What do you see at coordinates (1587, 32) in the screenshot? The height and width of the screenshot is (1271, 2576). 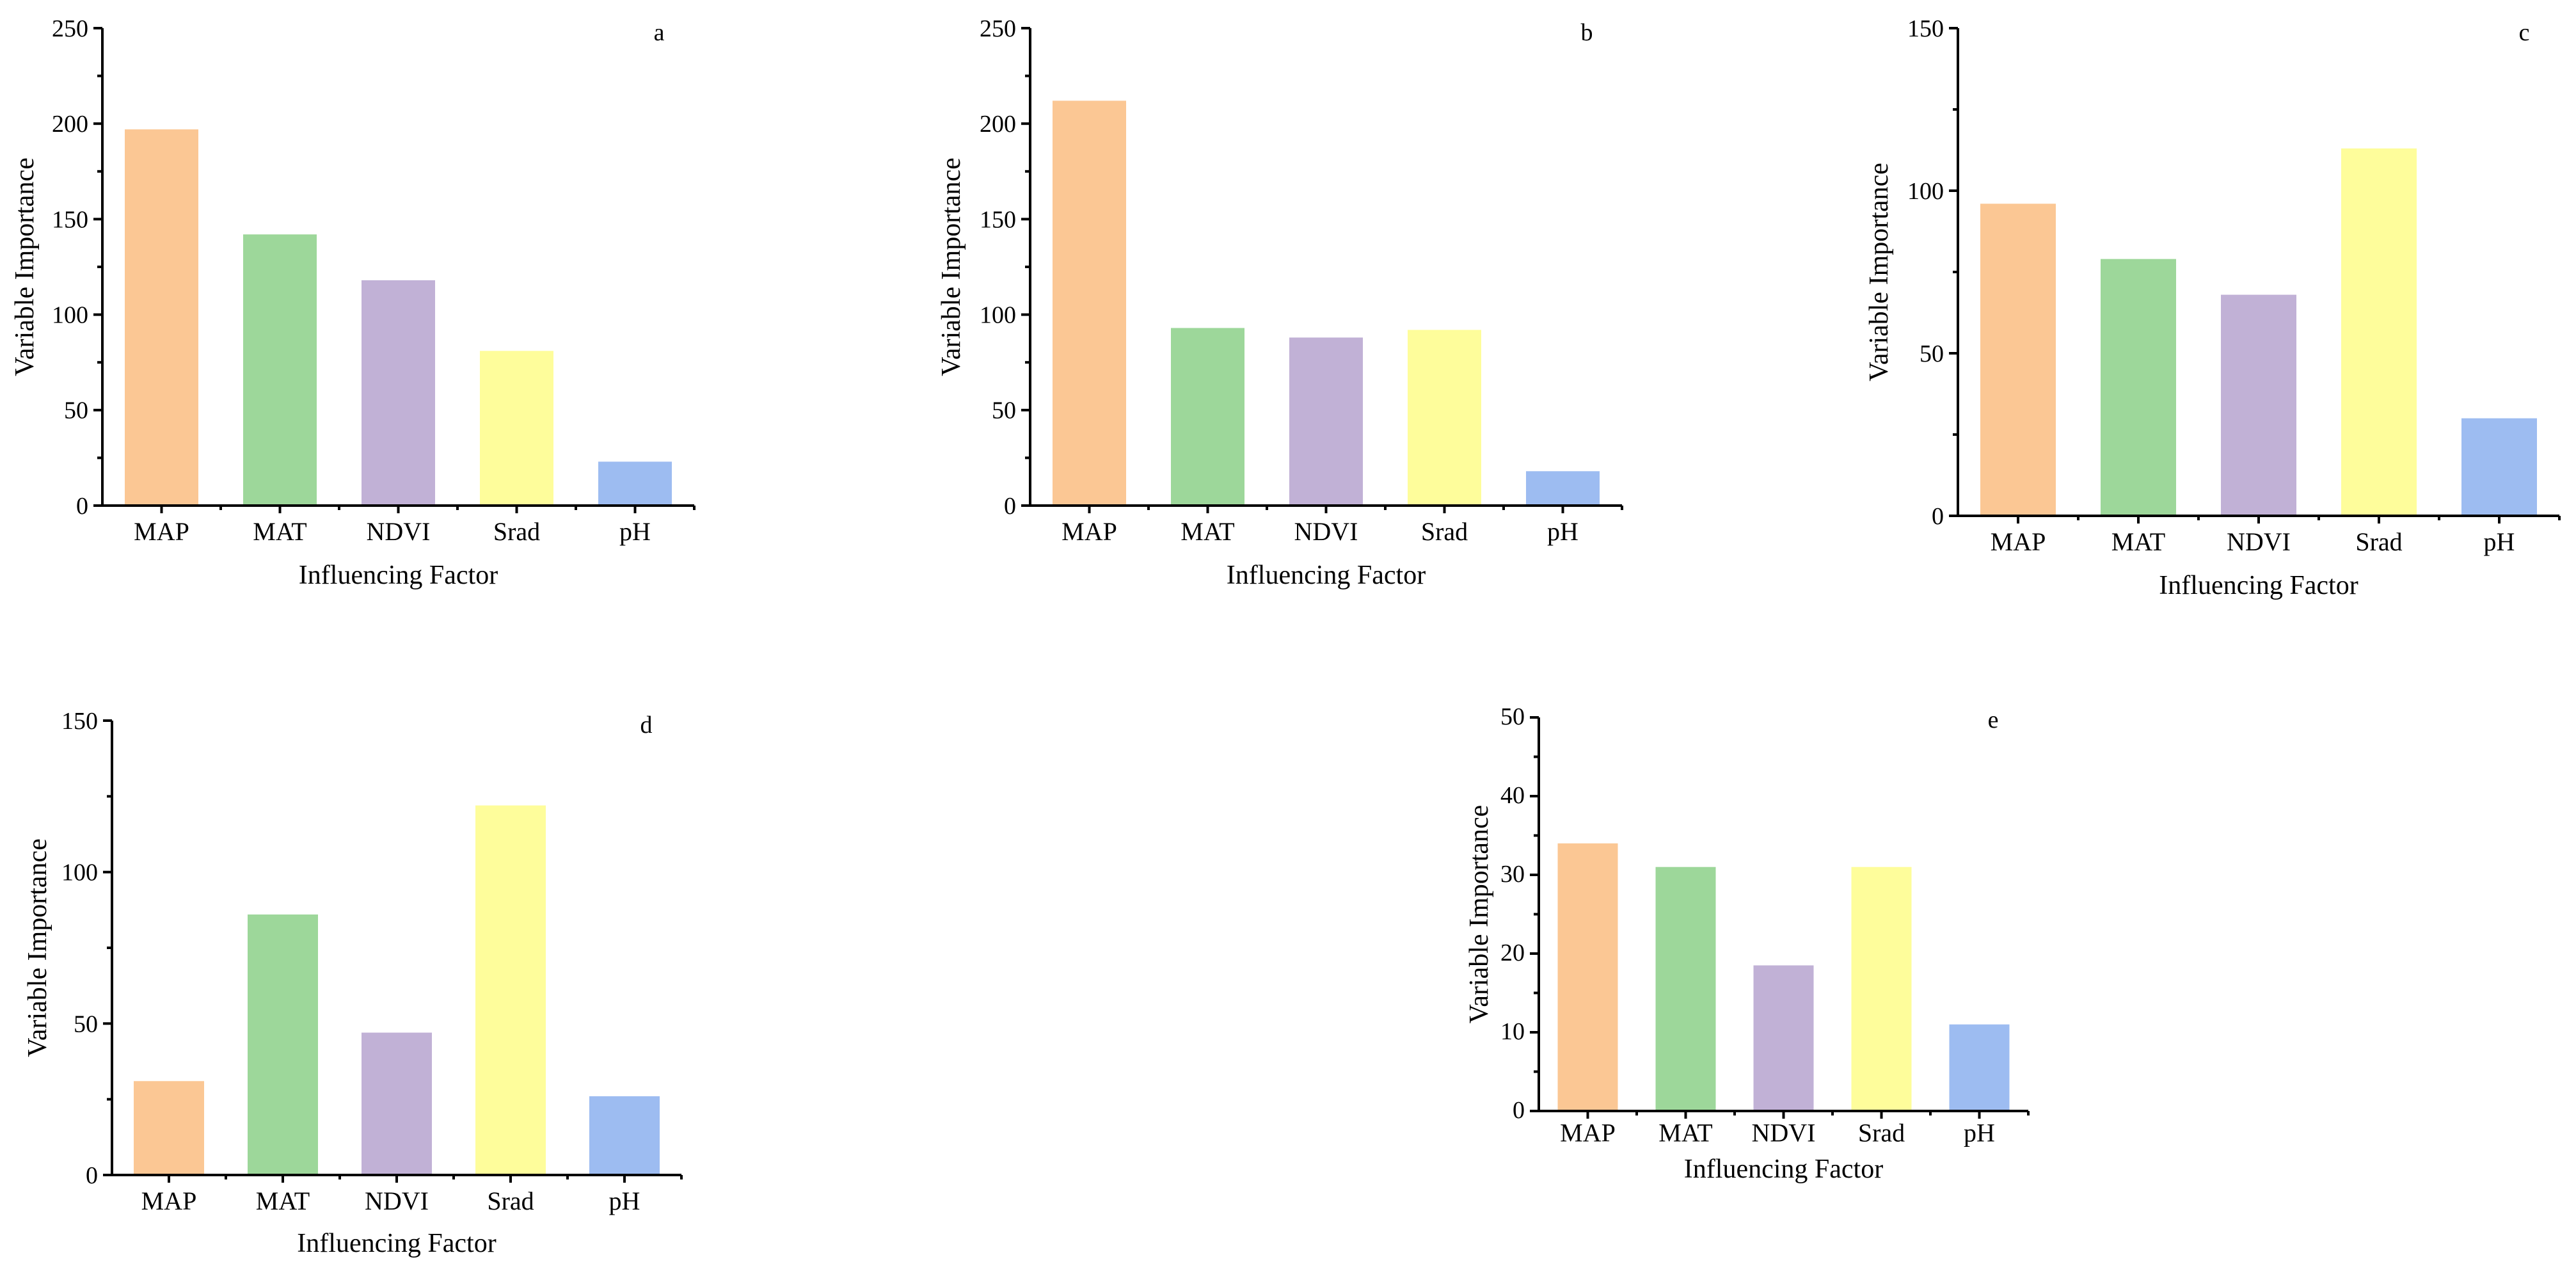 I see `panel-label: b` at bounding box center [1587, 32].